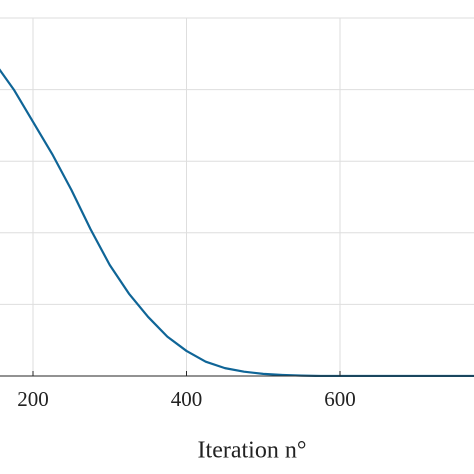 The height and width of the screenshot is (474, 474). What do you see at coordinates (252, 451) in the screenshot?
I see `x-axis-label: Iteration n°` at bounding box center [252, 451].